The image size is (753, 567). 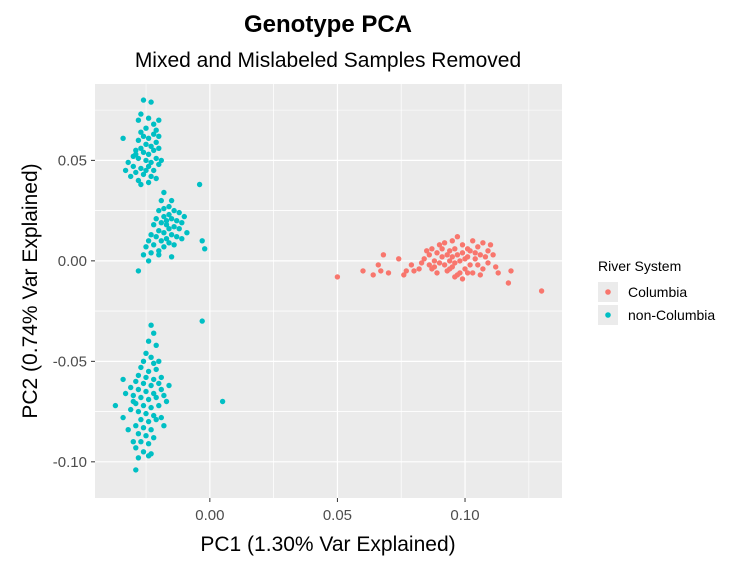 I want to click on chart-subtitle: Mixed and Mislabeled Samples Removed, so click(x=328, y=60).